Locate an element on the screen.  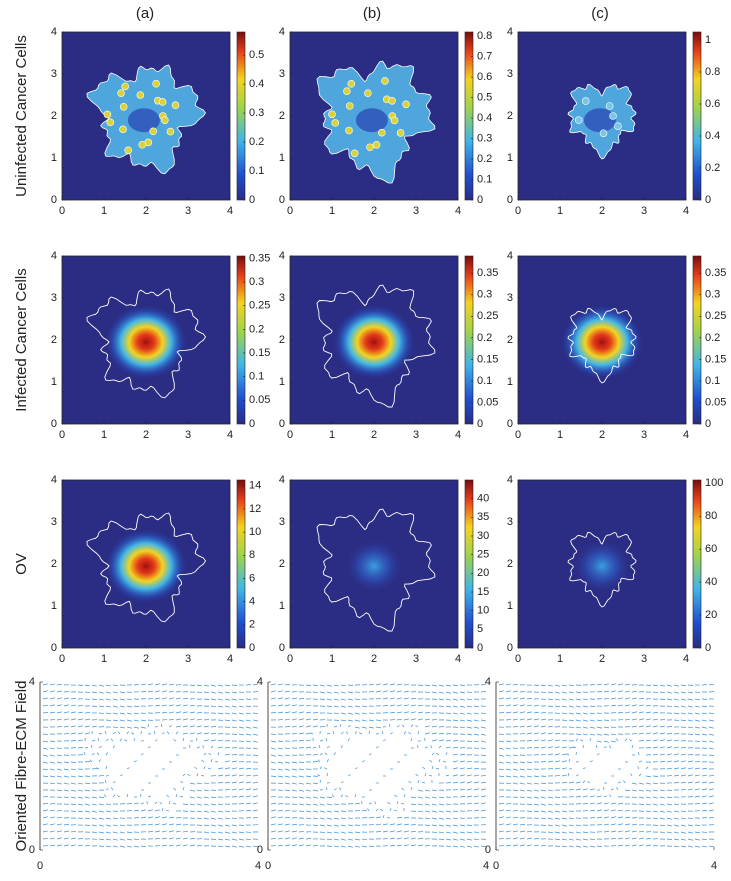
y-tick-label: 3 is located at coordinates (54, 522).